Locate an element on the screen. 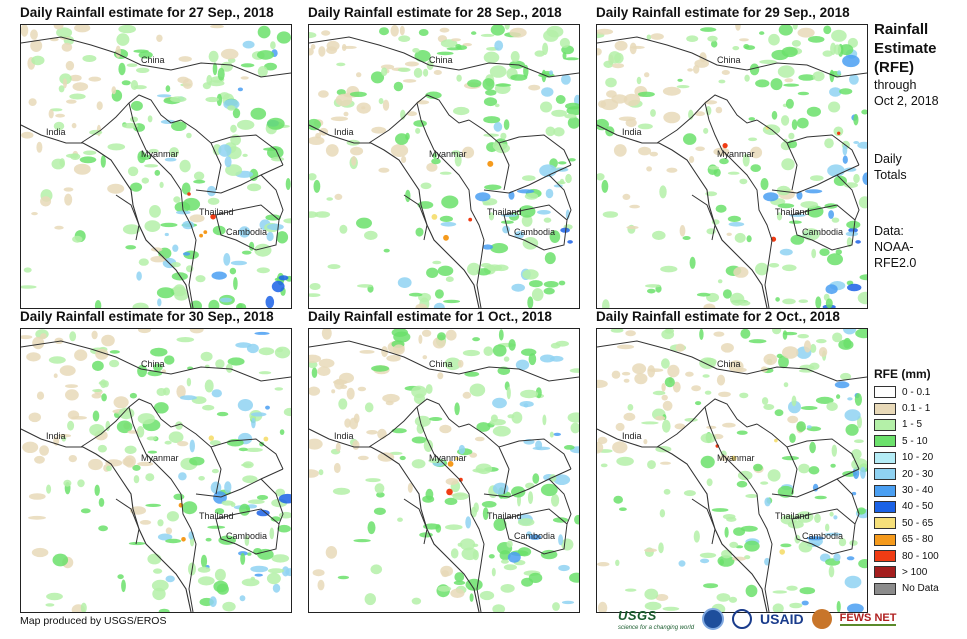 The width and height of the screenshot is (967, 639). rainfall-map: China India Myanmar Thailand Cambodia is located at coordinates (444, 470).